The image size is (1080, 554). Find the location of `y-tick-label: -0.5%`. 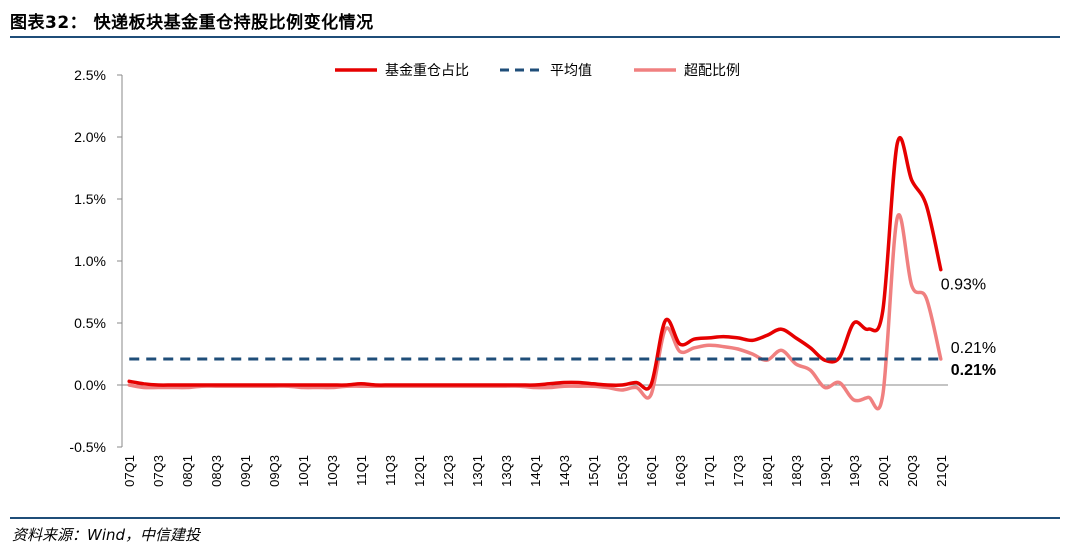

y-tick-label: -0.5% is located at coordinates (87, 447).